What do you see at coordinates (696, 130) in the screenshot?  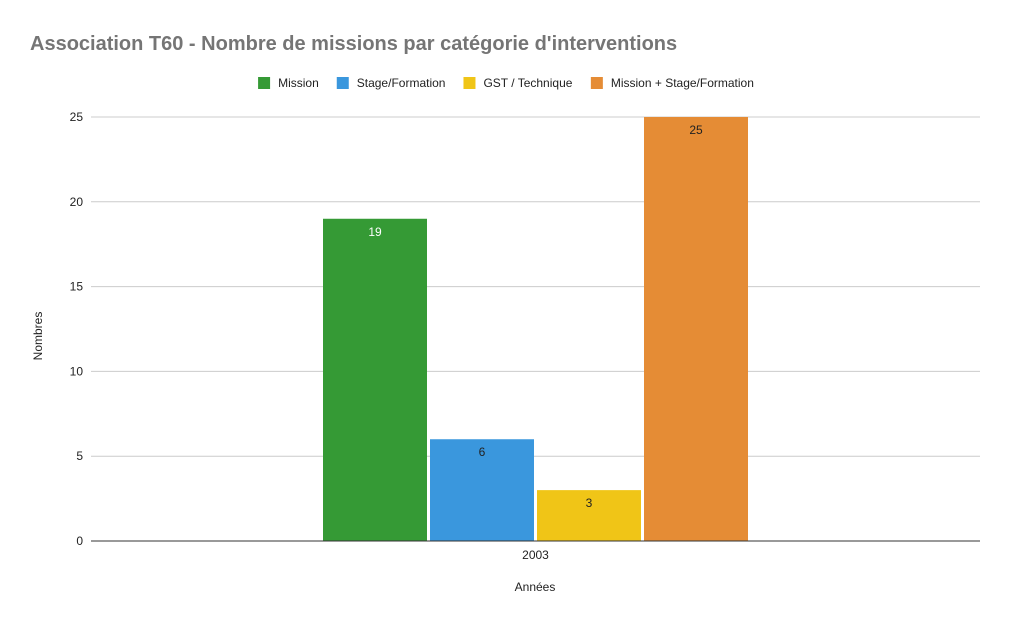 I see `data-label: 25` at bounding box center [696, 130].